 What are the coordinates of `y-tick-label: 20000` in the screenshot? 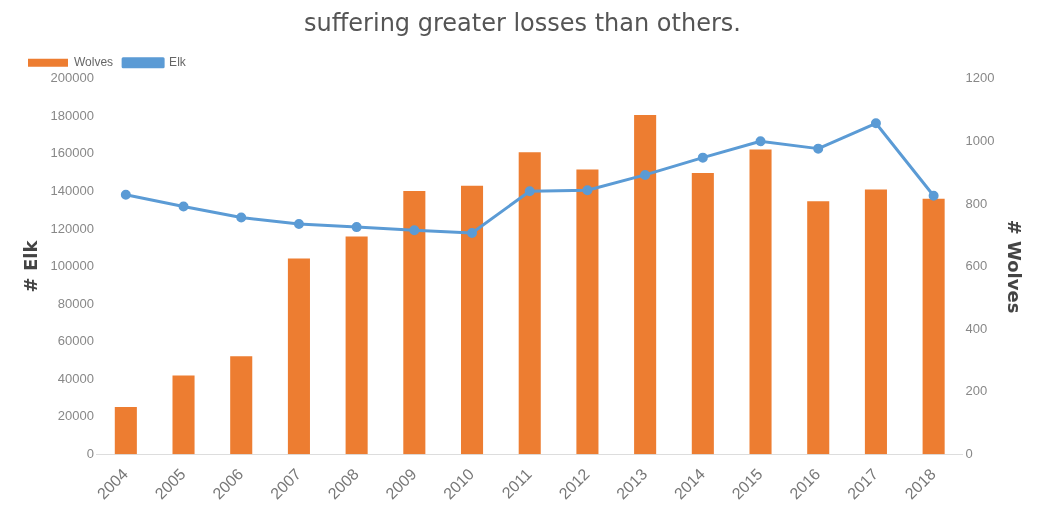 It's located at (75, 416).